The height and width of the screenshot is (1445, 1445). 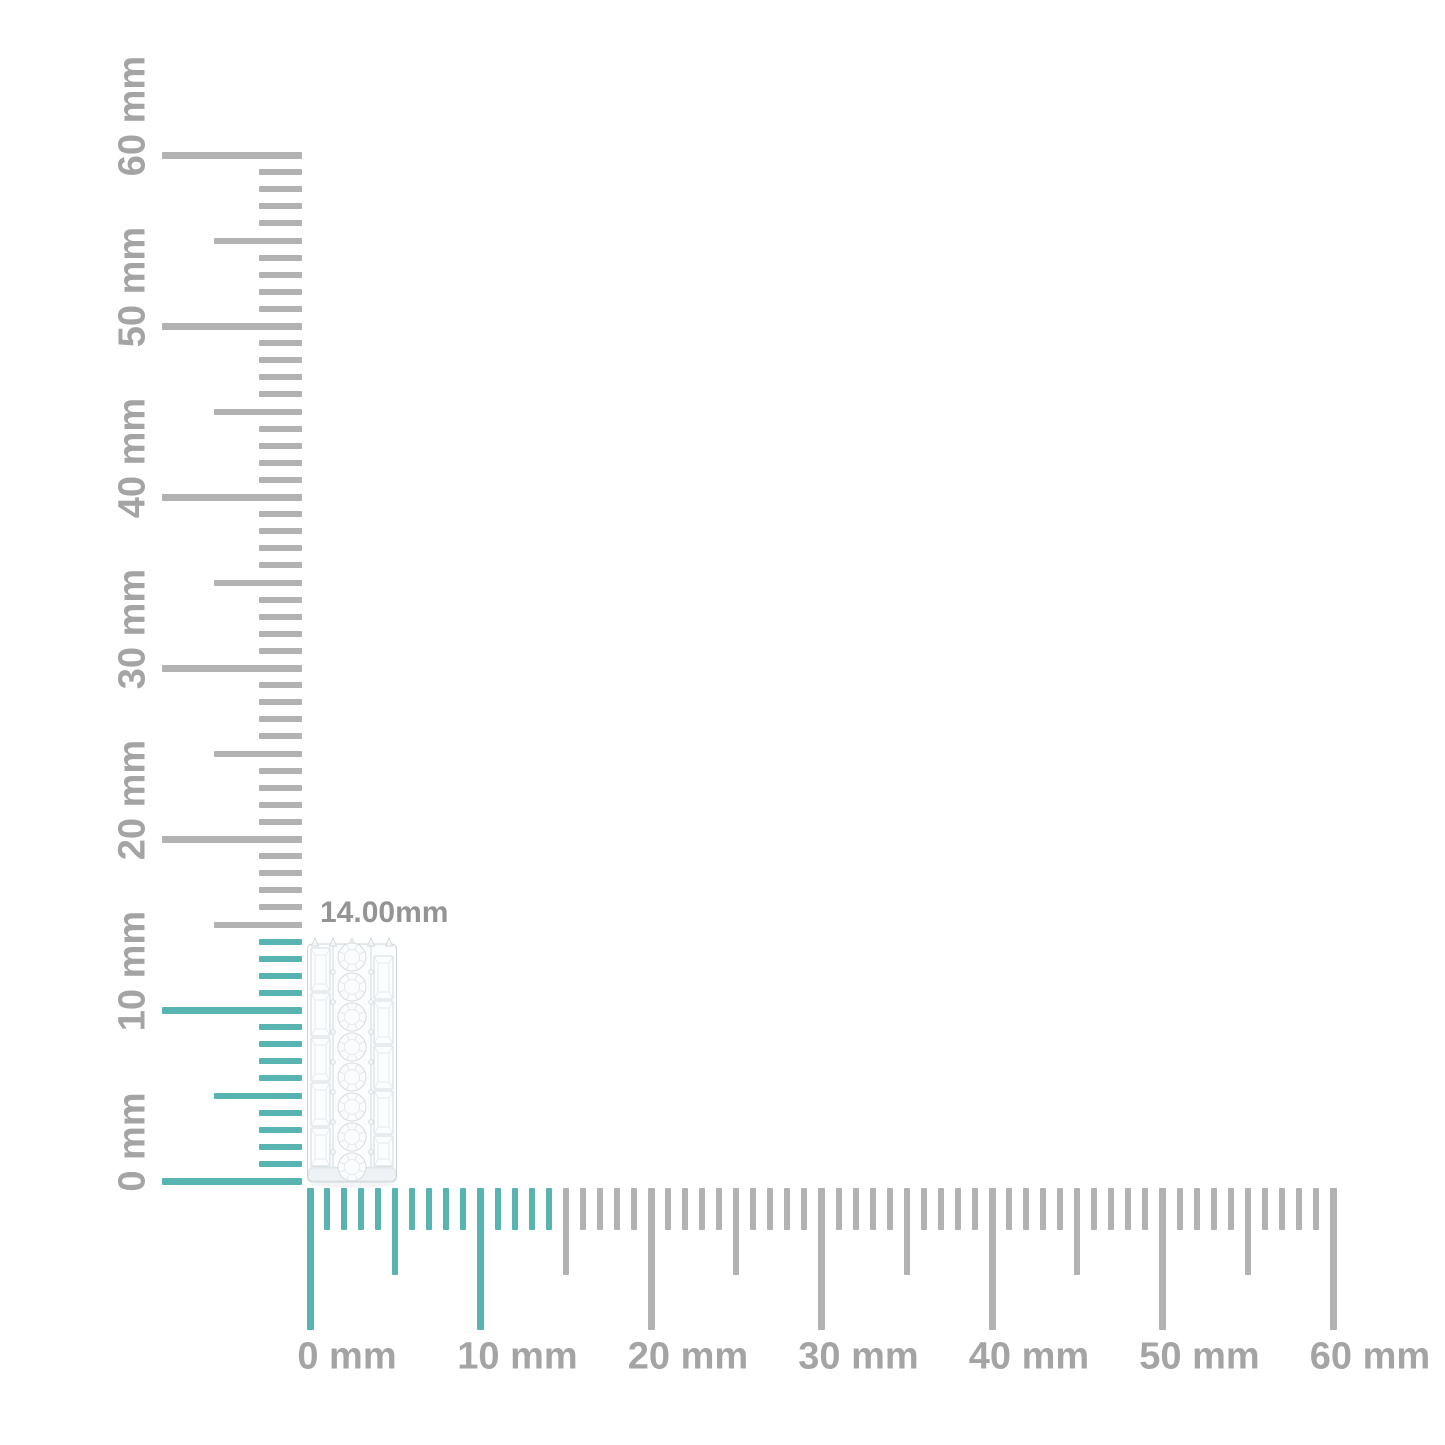 What do you see at coordinates (1264, 1209) in the screenshot?
I see `ruler-tick-56mm-minor` at bounding box center [1264, 1209].